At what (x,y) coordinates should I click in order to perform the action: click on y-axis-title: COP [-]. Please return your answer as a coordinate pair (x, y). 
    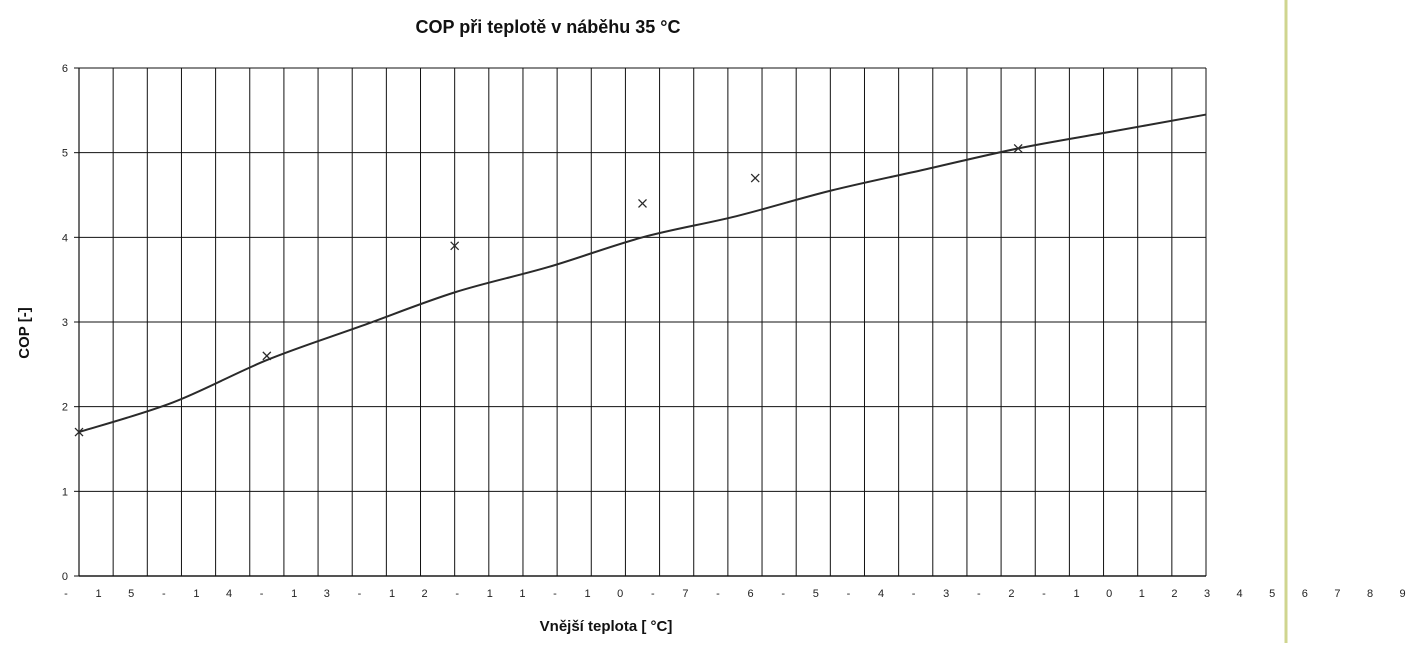
    Looking at the image, I should click on (24, 332).